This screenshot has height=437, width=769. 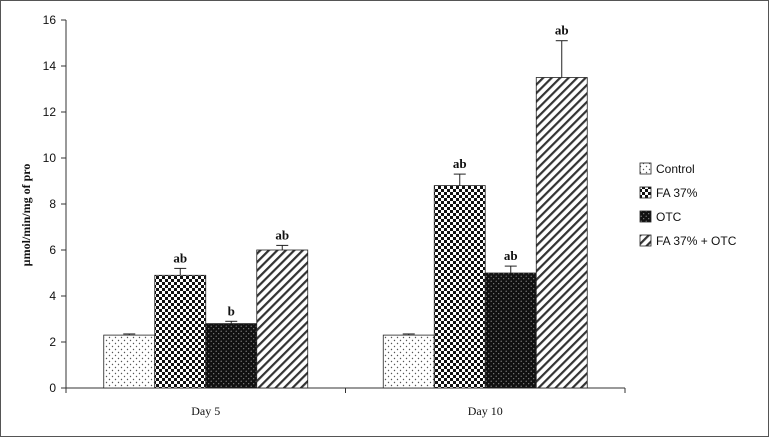 What do you see at coordinates (50, 20) in the screenshot?
I see `y-tick-label: 16` at bounding box center [50, 20].